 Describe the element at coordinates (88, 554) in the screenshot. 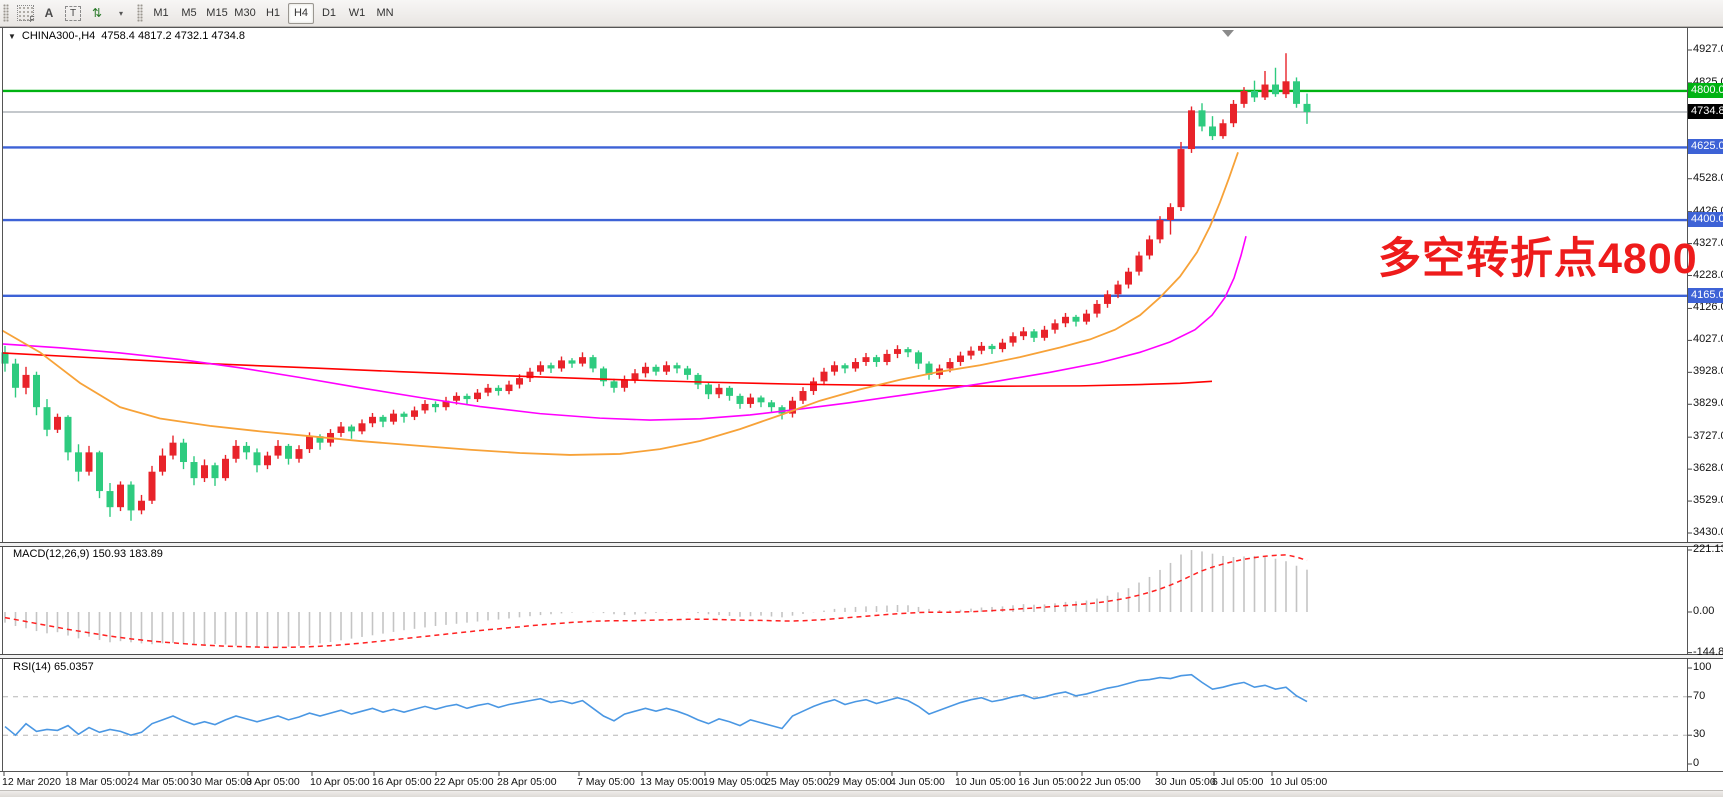

I see `macd-label: MACD(12,26,9) 150.93 183.89` at that location.